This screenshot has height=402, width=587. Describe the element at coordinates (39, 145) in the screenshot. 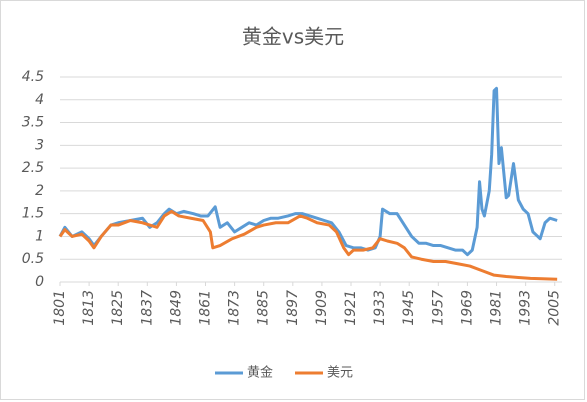

I see `y-tick-label: 3` at that location.